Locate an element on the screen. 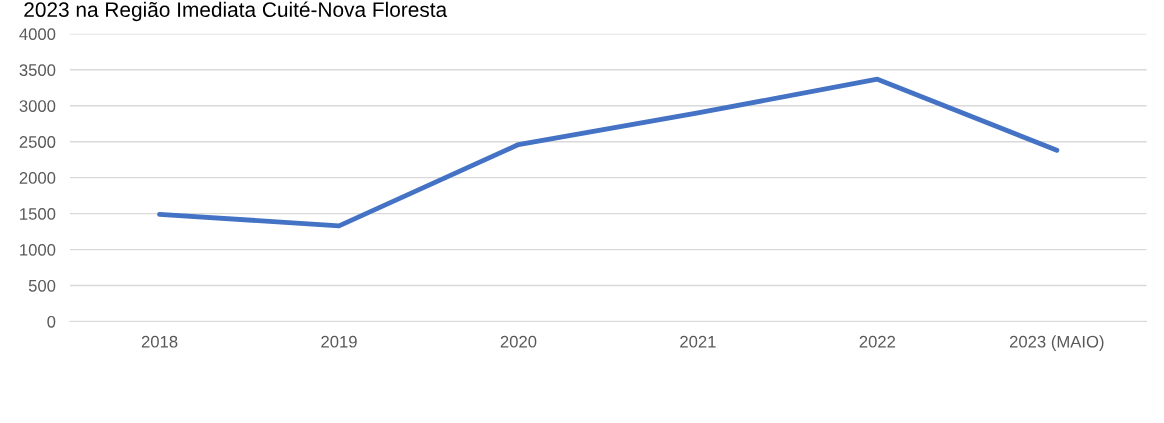  x-tick-label: 2021 is located at coordinates (698, 341).